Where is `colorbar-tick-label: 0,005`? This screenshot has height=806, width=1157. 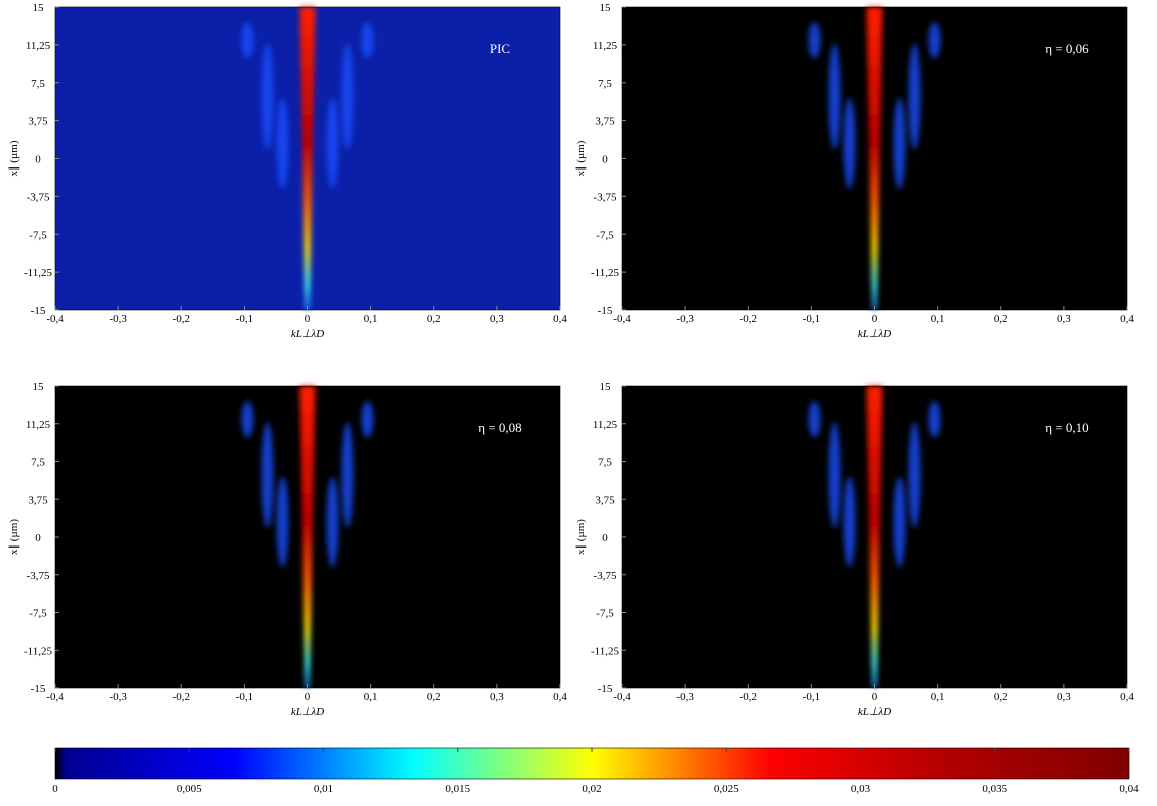 colorbar-tick-label: 0,005 is located at coordinates (189, 789).